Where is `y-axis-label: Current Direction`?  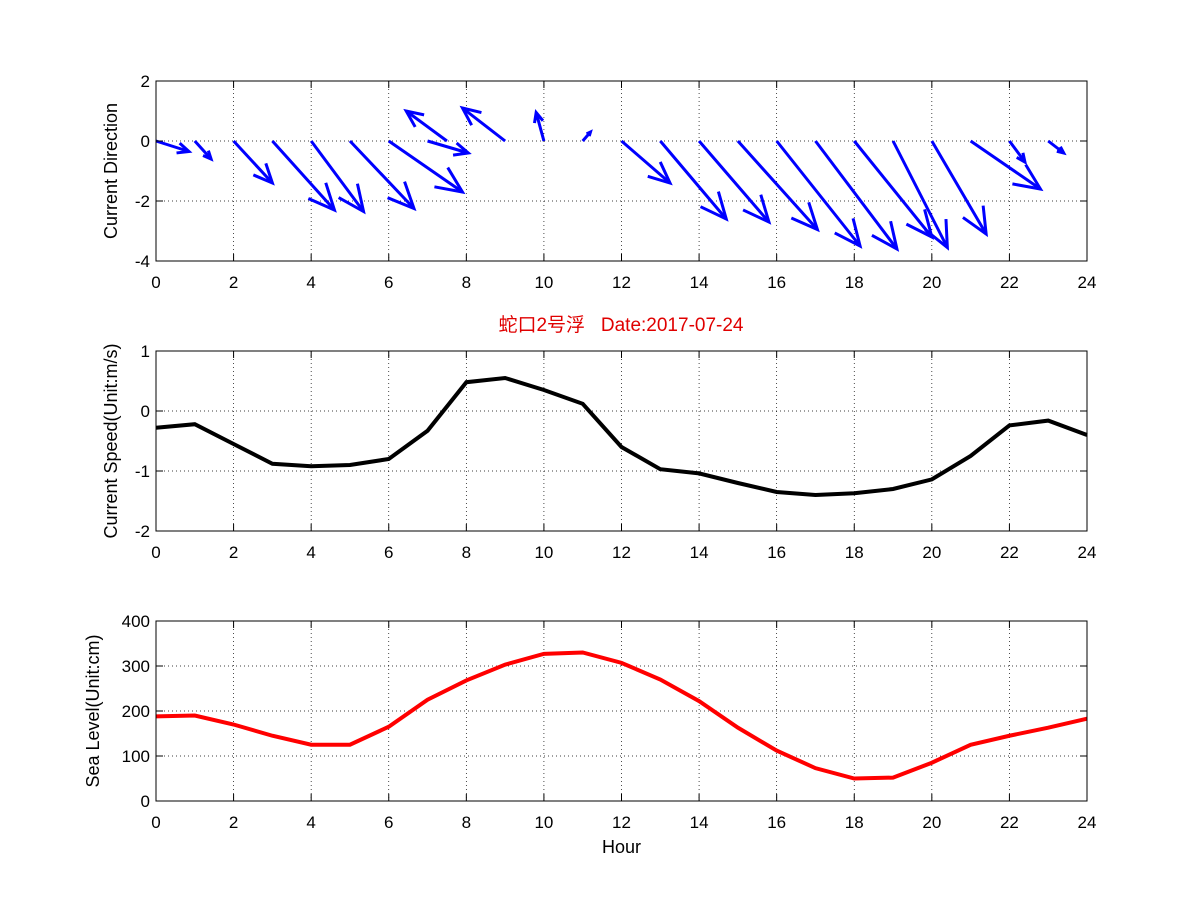 y-axis-label: Current Direction is located at coordinates (111, 171).